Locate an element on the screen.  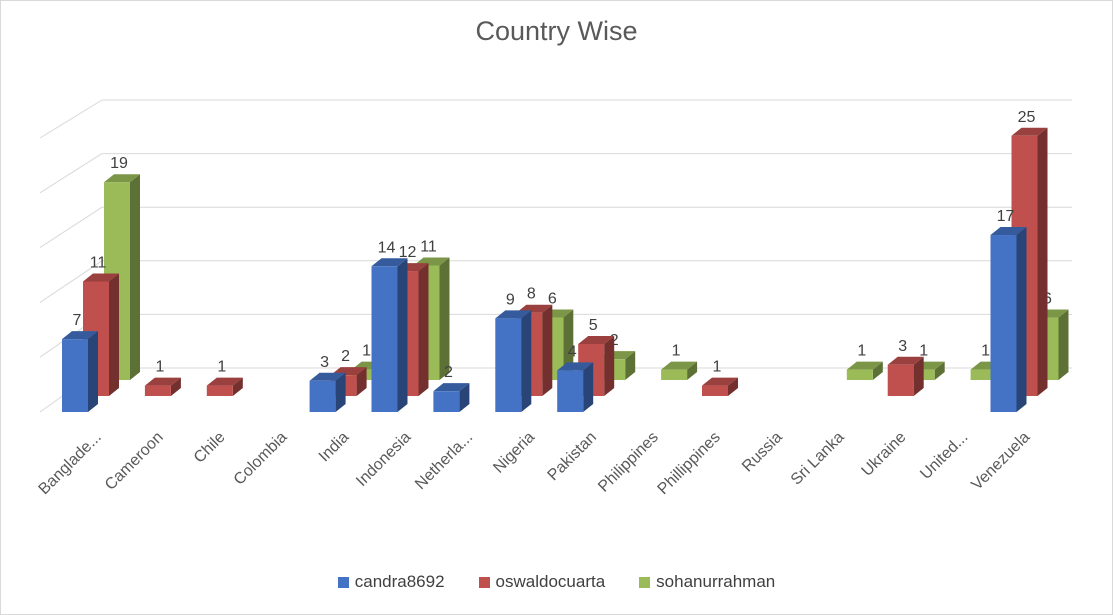
data-label: 17 is located at coordinates (1006, 216).